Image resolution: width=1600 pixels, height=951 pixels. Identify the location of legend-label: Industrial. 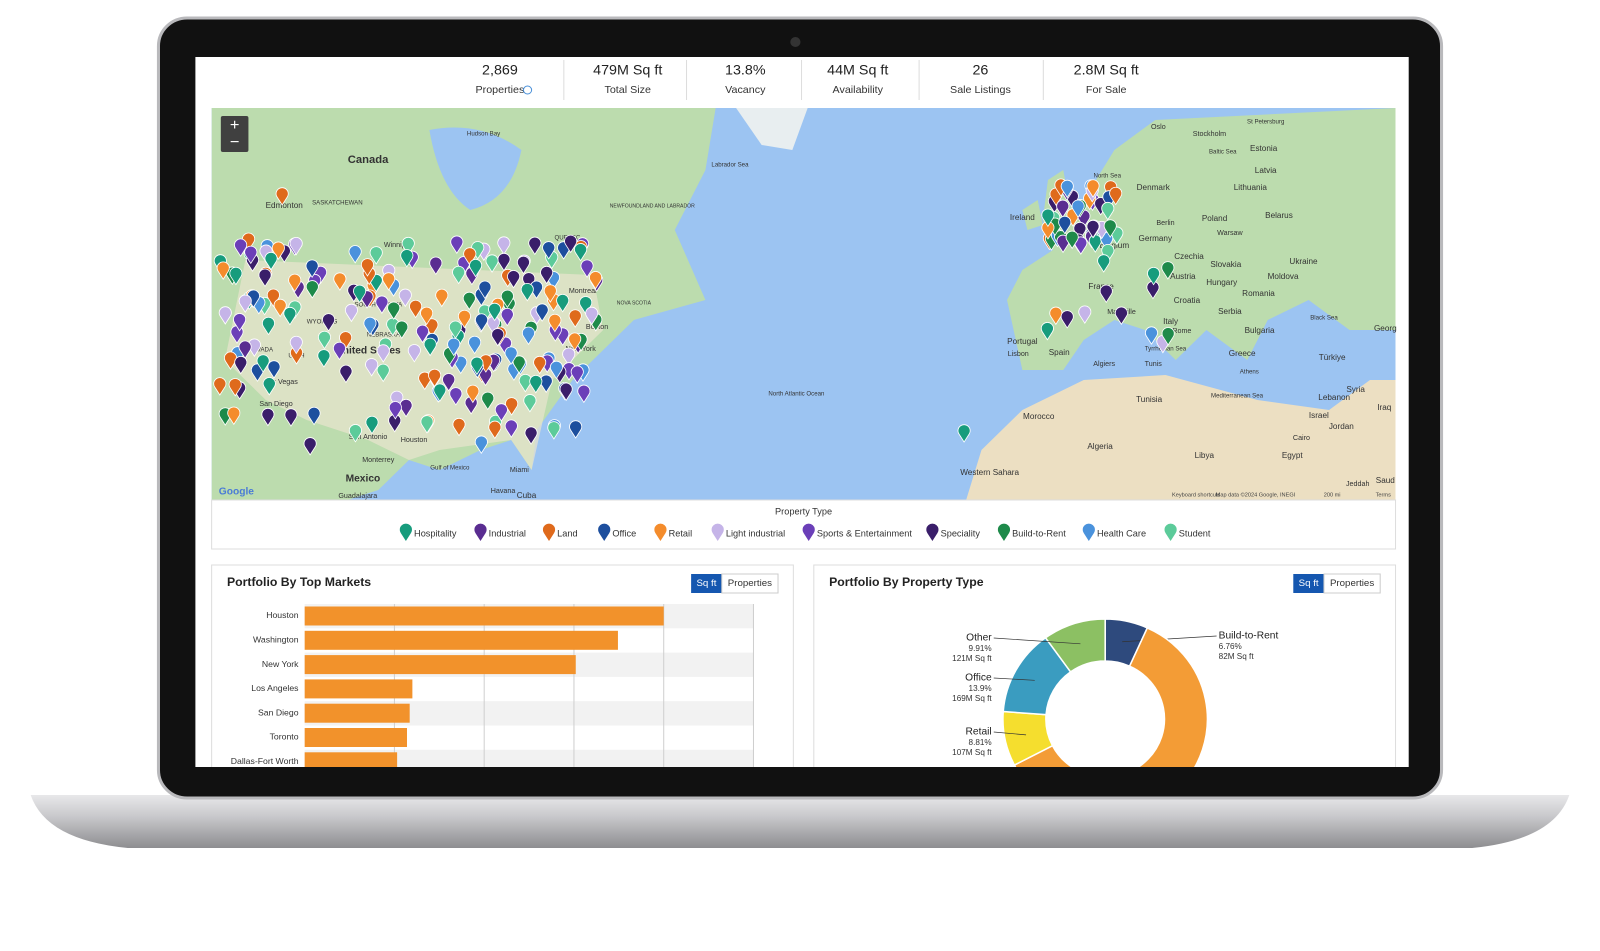
(507, 533).